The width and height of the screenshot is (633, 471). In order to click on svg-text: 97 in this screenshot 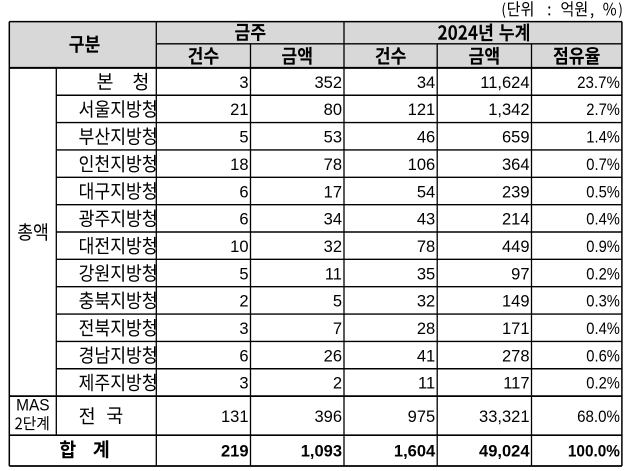, I will do `click(520, 274)`.